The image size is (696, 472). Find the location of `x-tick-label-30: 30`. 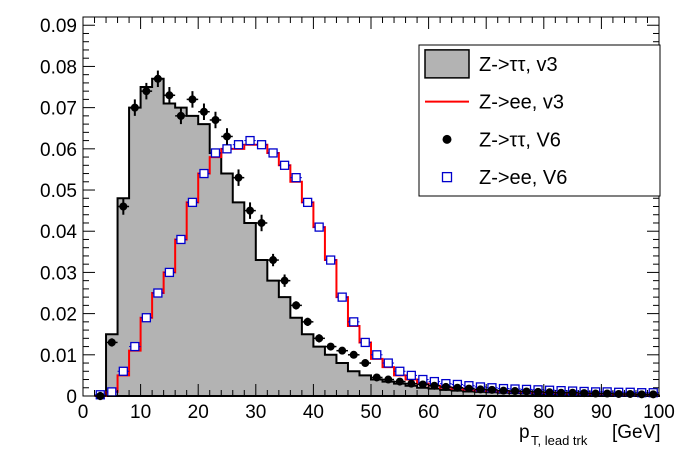

x-tick-label-30: 30 is located at coordinates (255, 412).